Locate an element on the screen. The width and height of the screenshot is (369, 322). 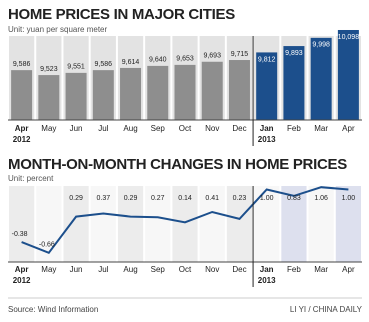
chart-subtitle: Unit: percent is located at coordinates (31, 178).